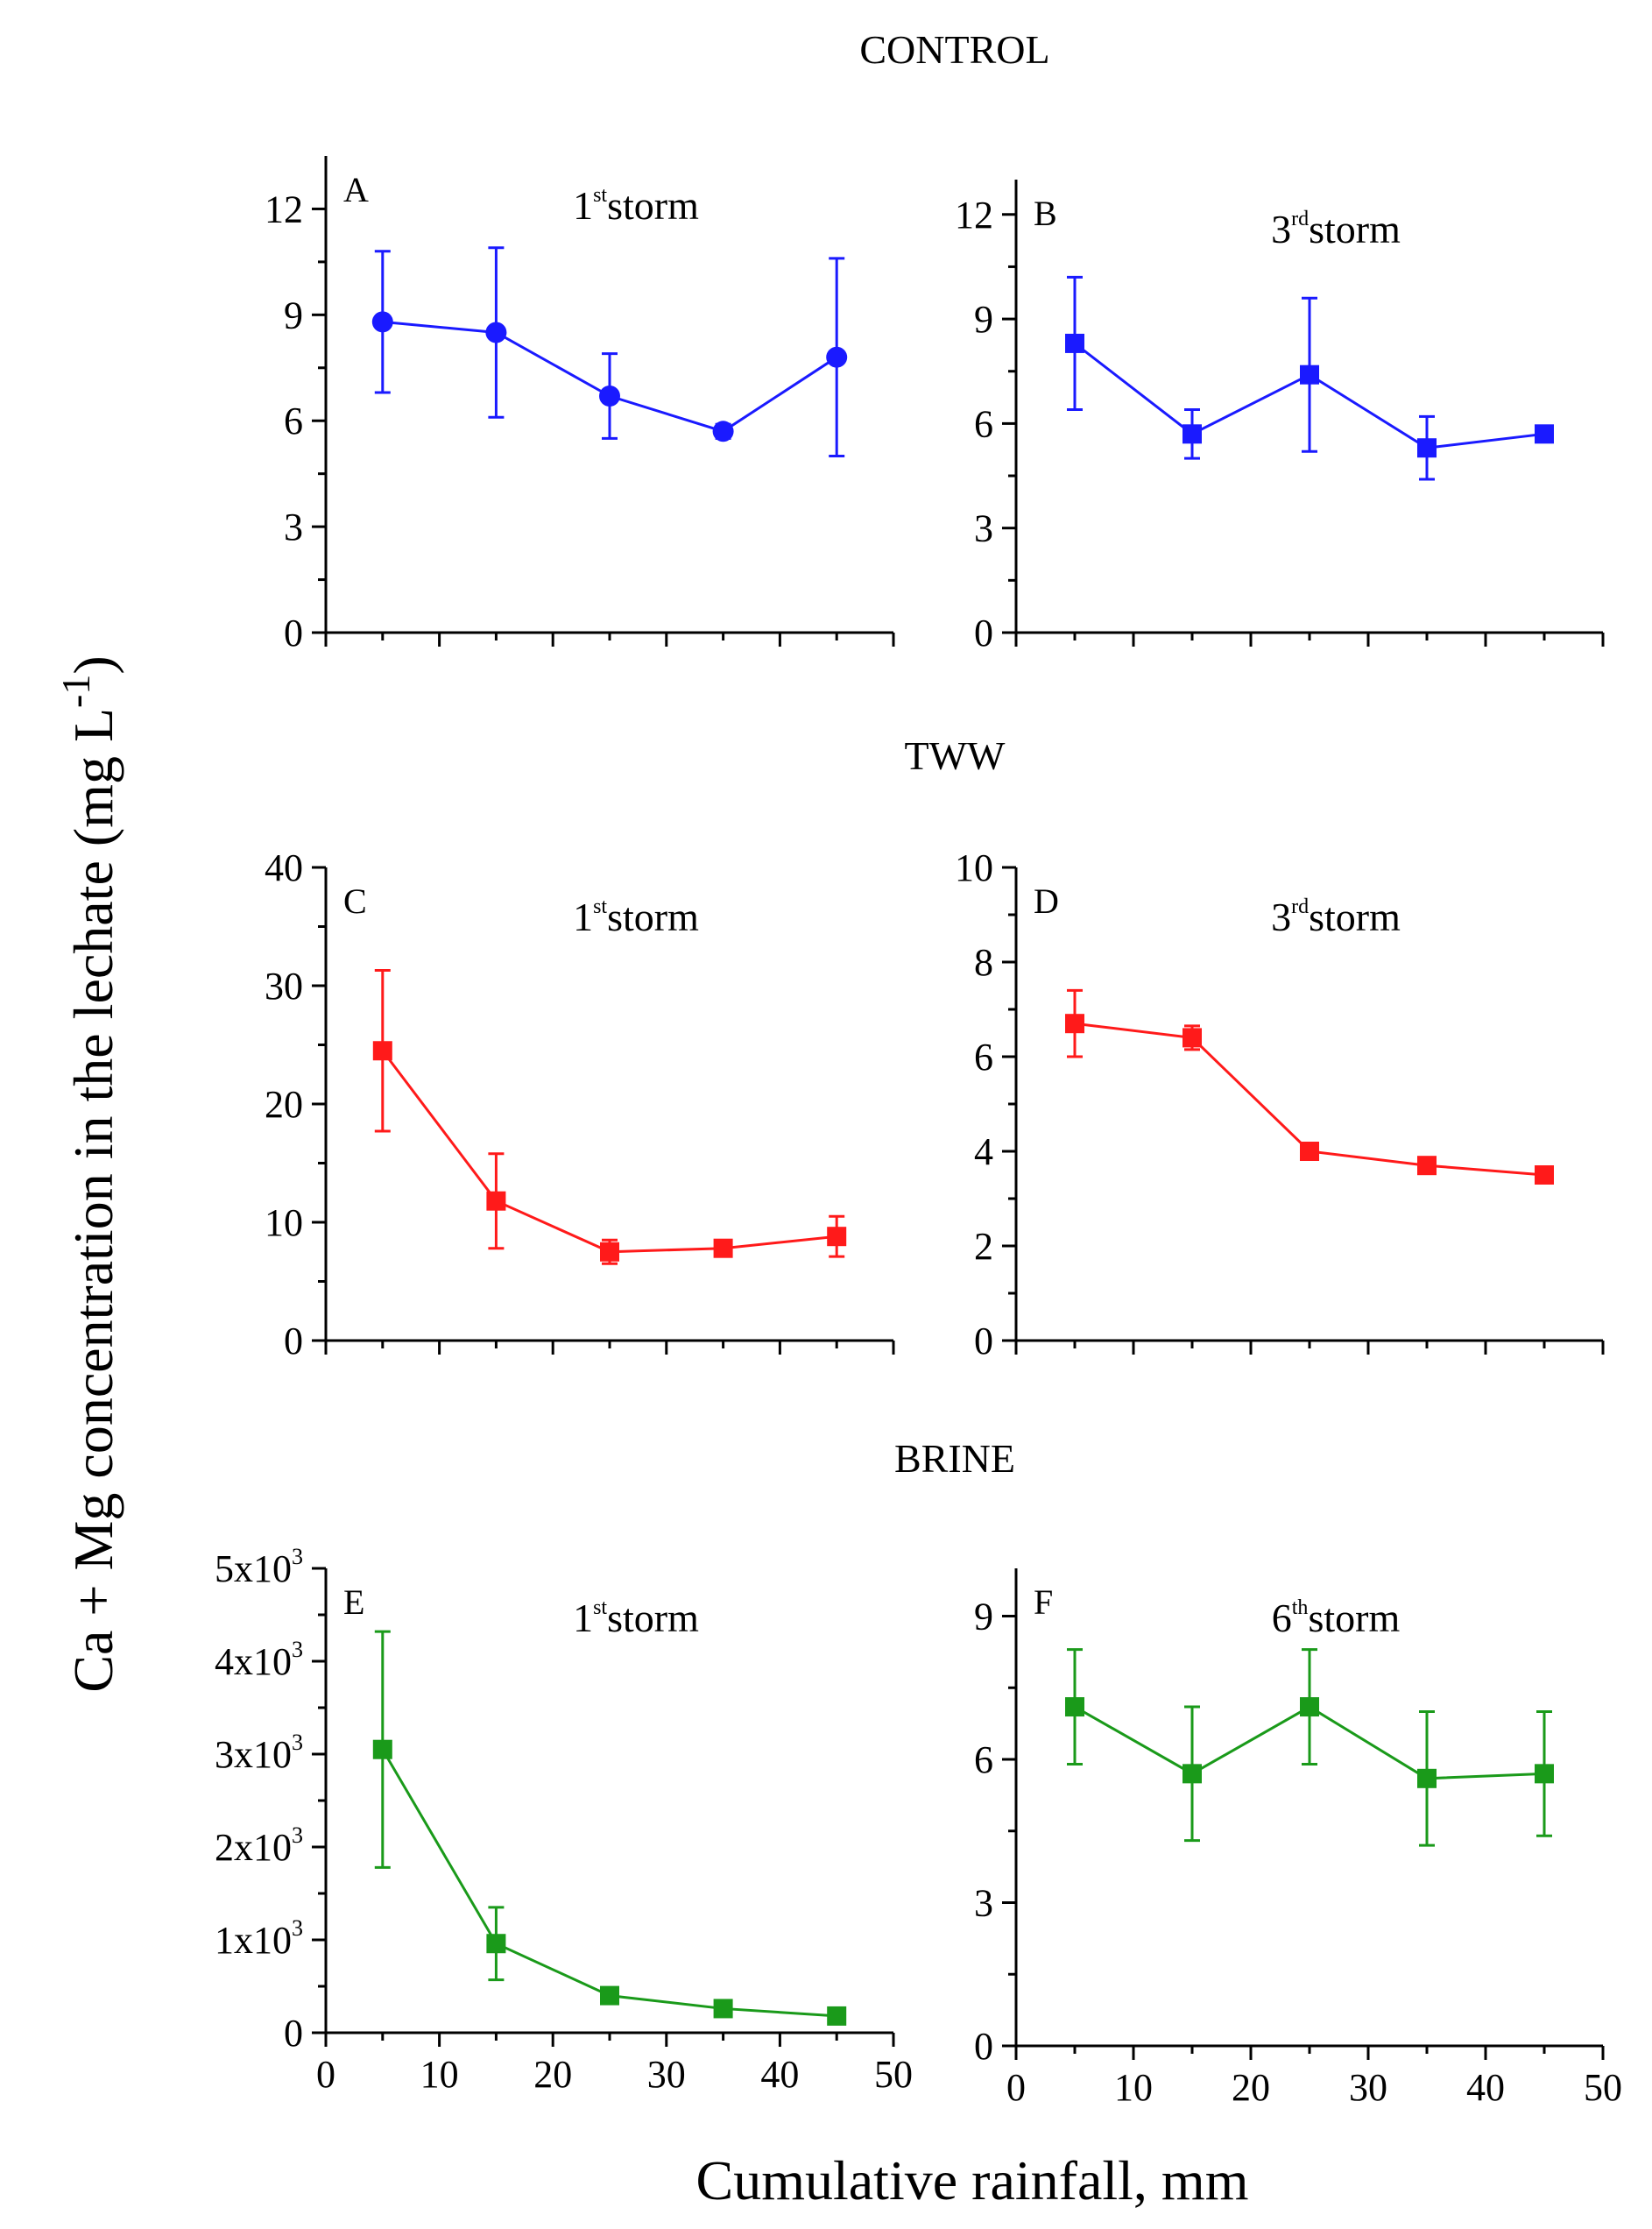 This screenshot has height=2229, width=1652. Describe the element at coordinates (284, 986) in the screenshot. I see `y-tick-label: 30` at that location.